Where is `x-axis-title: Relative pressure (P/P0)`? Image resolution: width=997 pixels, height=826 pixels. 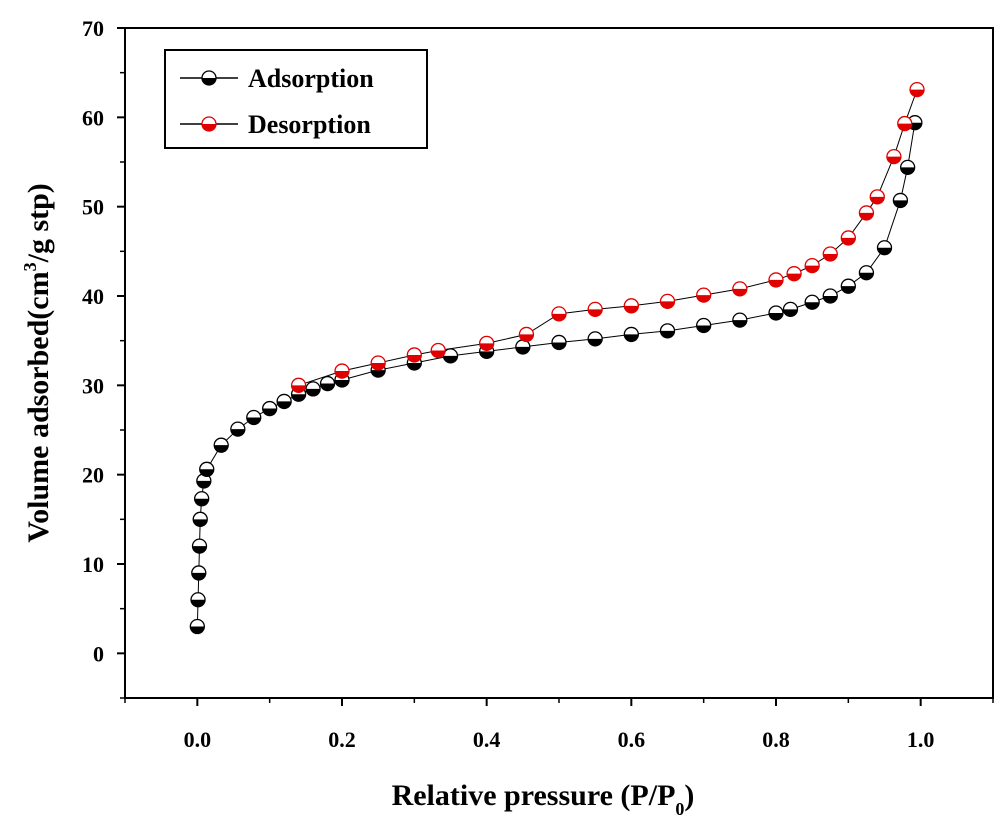 x-axis-title: Relative pressure (P/P0) is located at coordinates (543, 799).